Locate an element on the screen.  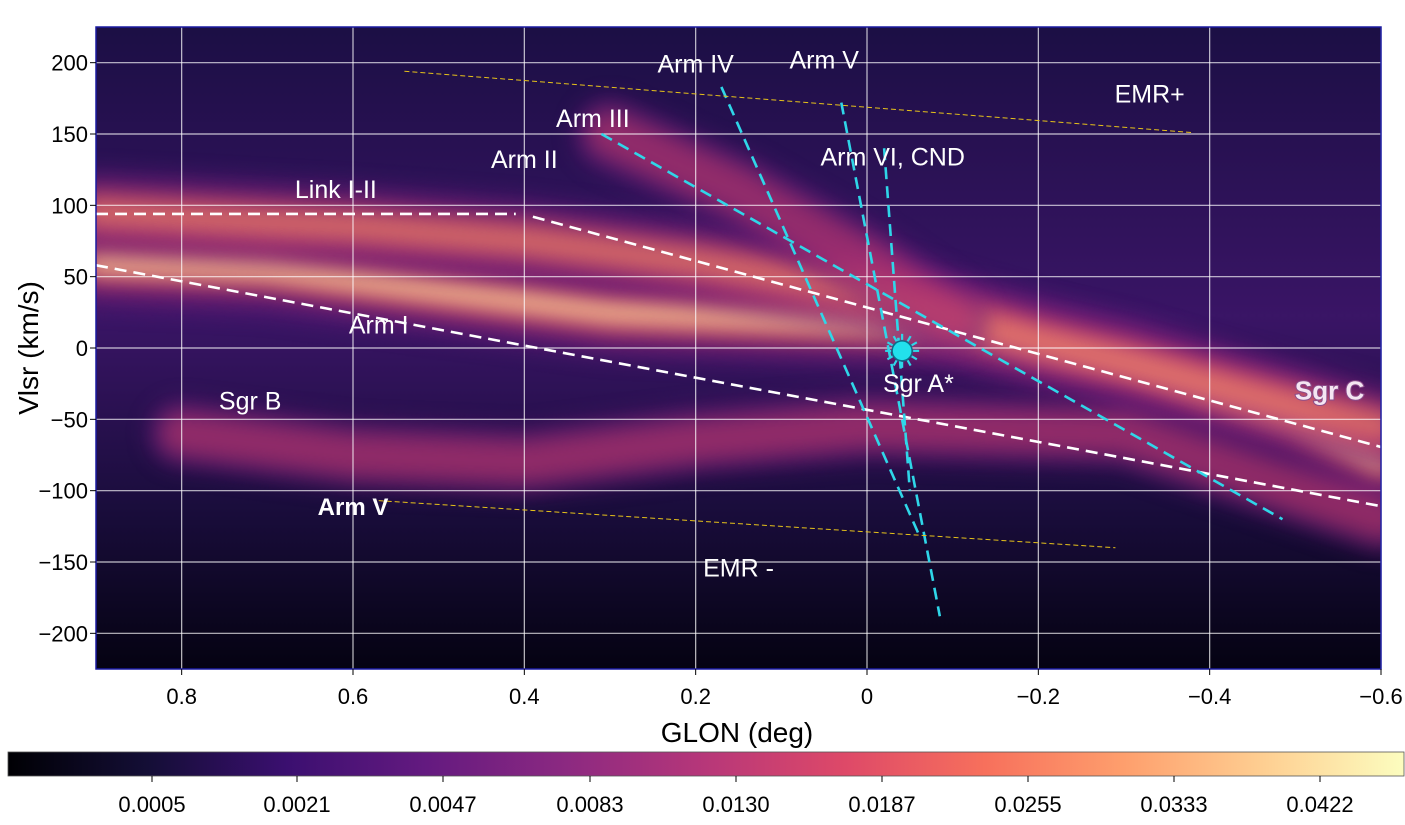
x-axis-ticks: 0.8 0.6 0.4 0.2 0 −0.2 −0.4 −0.6 is located at coordinates (784, 689).